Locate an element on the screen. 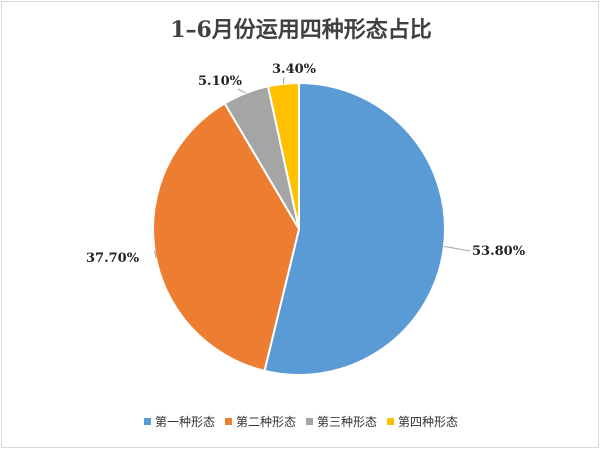 Image resolution: width=600 pixels, height=449 pixels. legend-item-4: 第四种形态 is located at coordinates (422, 421).